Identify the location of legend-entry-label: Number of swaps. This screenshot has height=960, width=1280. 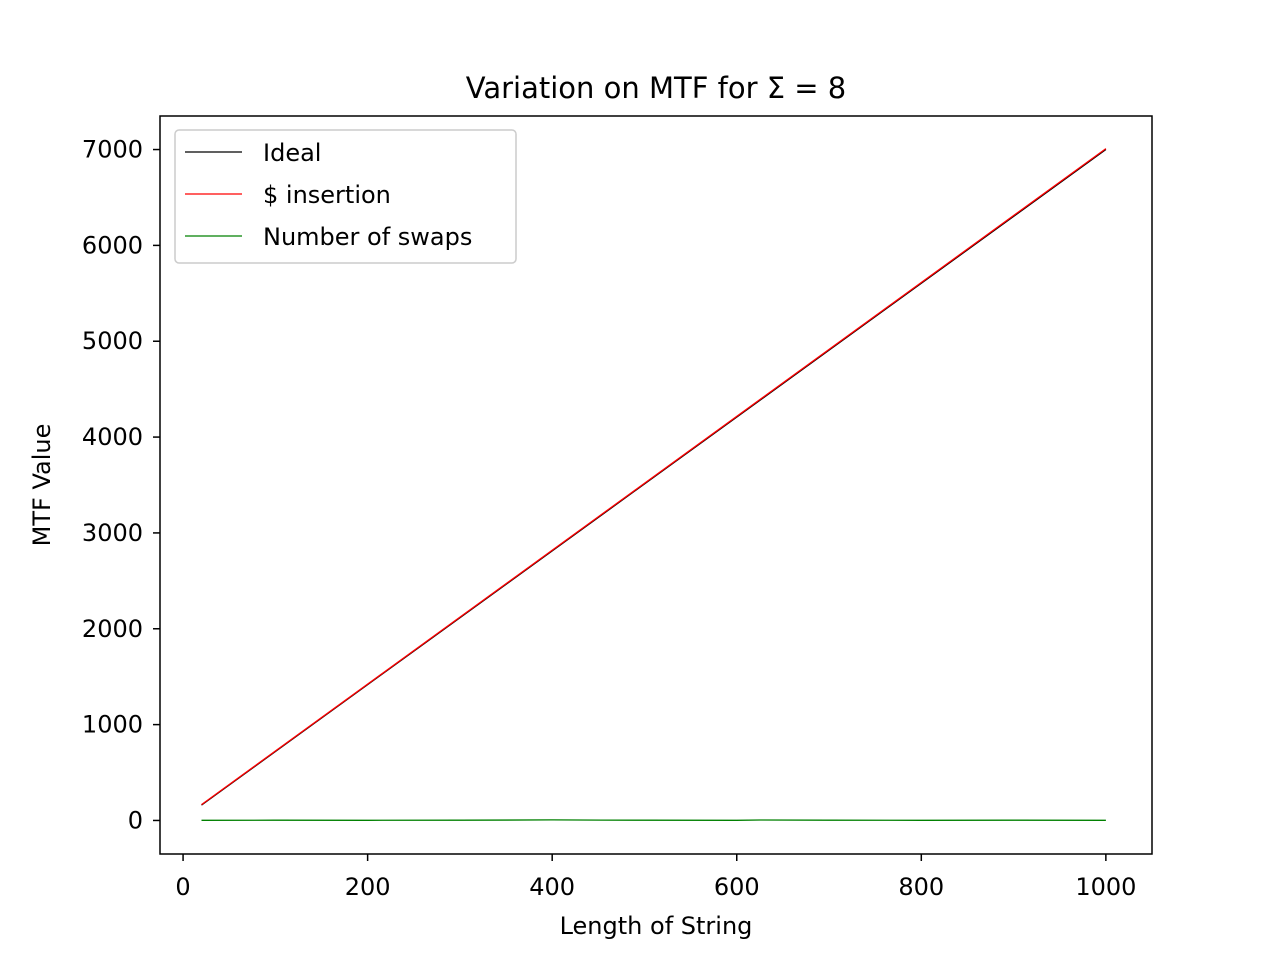
(367, 237).